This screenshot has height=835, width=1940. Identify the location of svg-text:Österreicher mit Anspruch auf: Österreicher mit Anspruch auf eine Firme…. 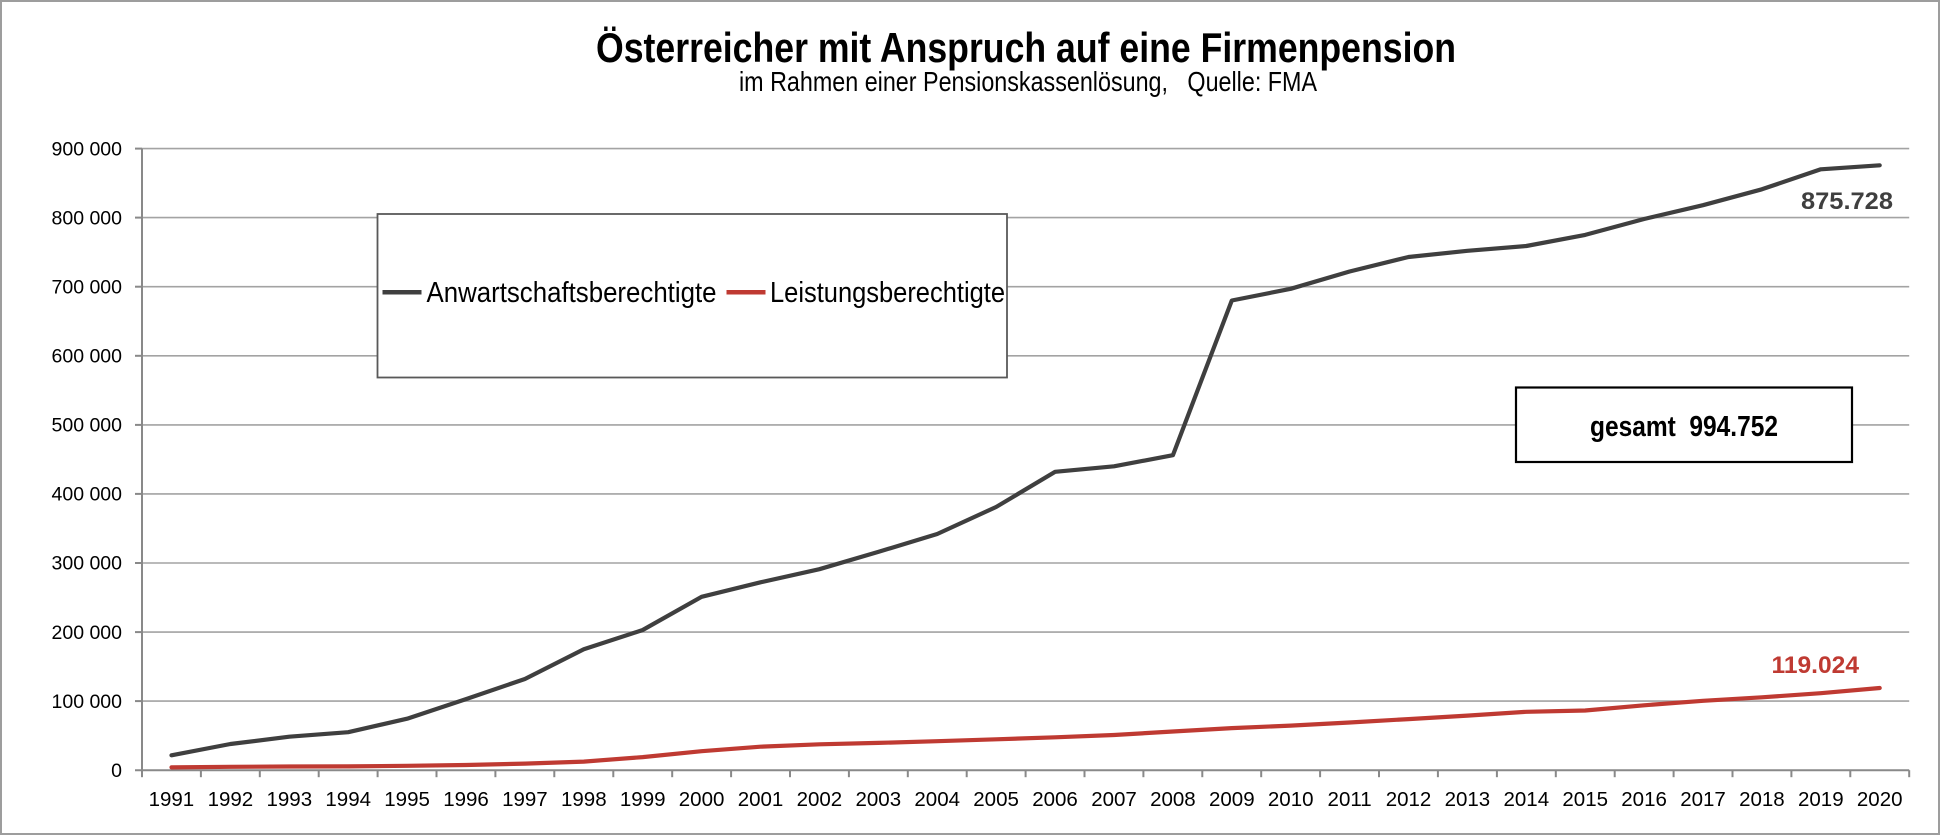
(1026, 47).